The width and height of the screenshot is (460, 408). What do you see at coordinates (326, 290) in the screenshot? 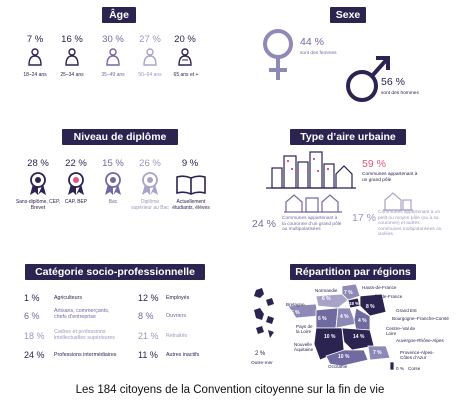
I see `region-label: Normandie` at bounding box center [326, 290].